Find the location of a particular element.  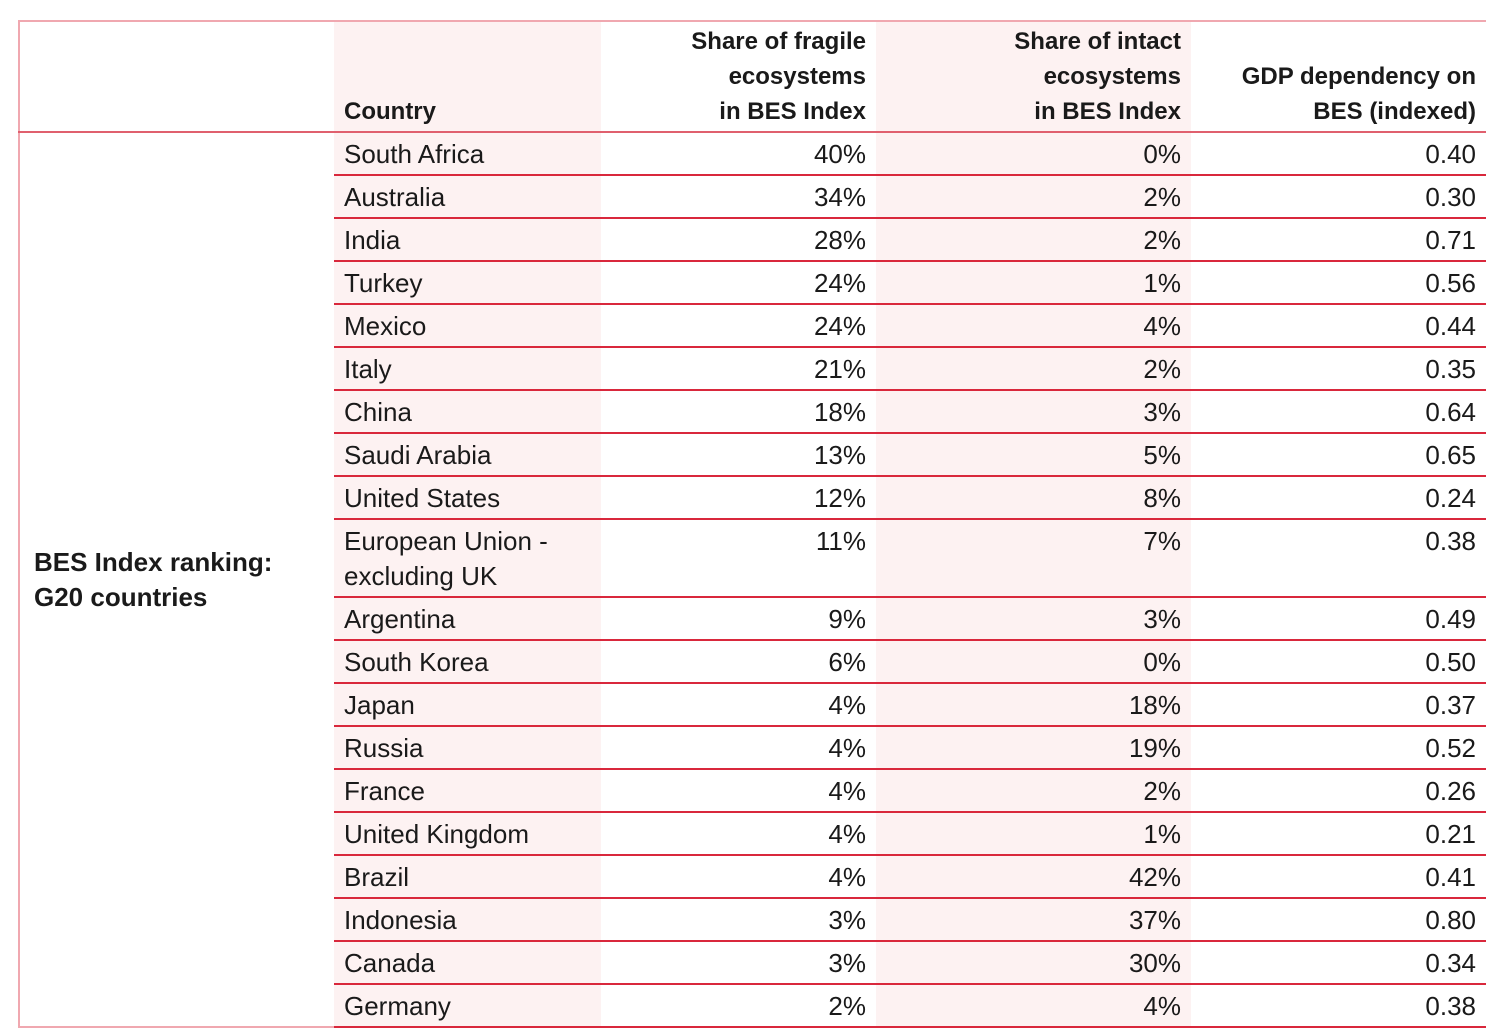

value-cell: 37% is located at coordinates (1033, 920).